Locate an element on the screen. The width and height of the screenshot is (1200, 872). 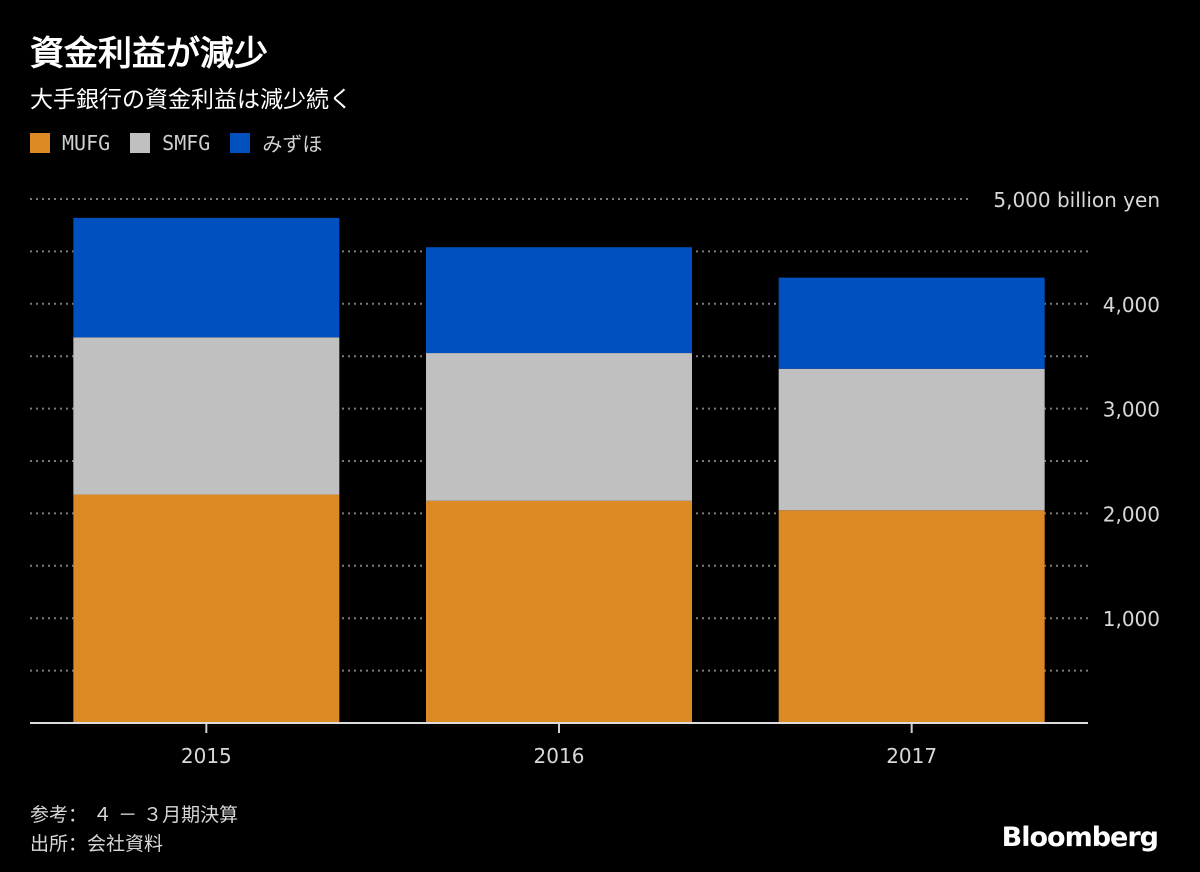
y-tick-label-4: 5,000 billion yen is located at coordinates (1076, 200).